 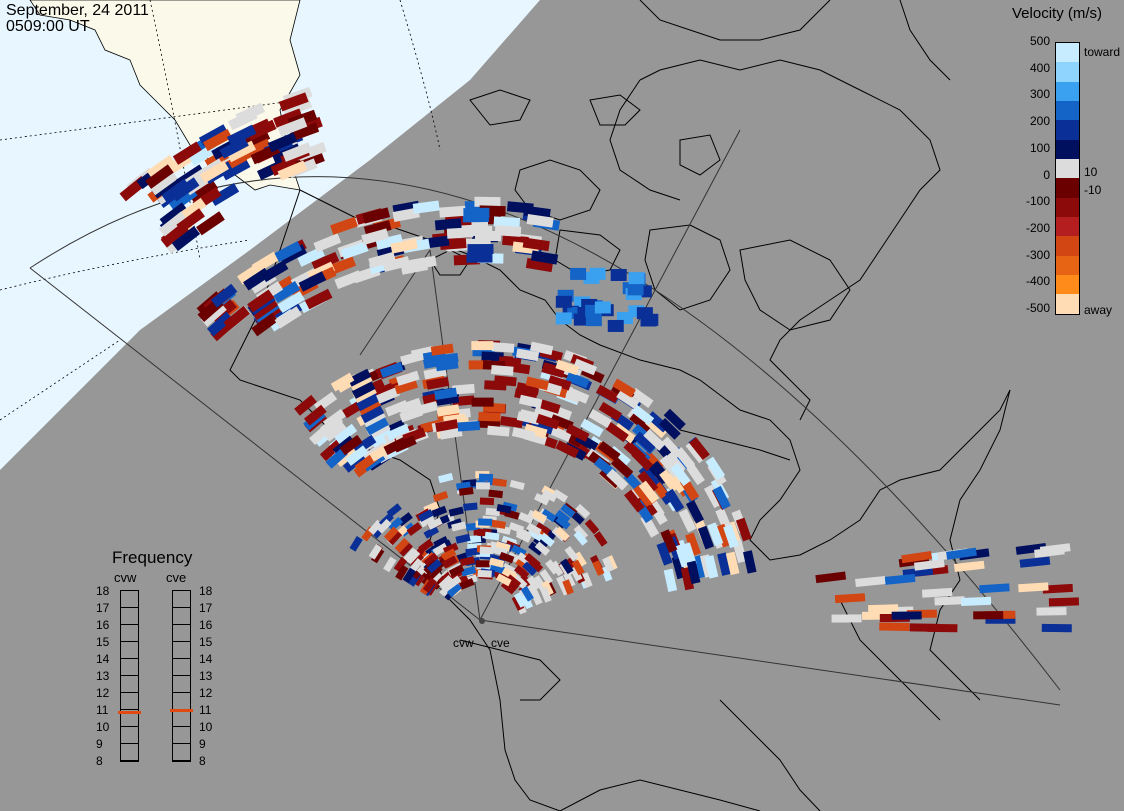 I want to click on frequency-level-label: 9, so click(x=99, y=744).